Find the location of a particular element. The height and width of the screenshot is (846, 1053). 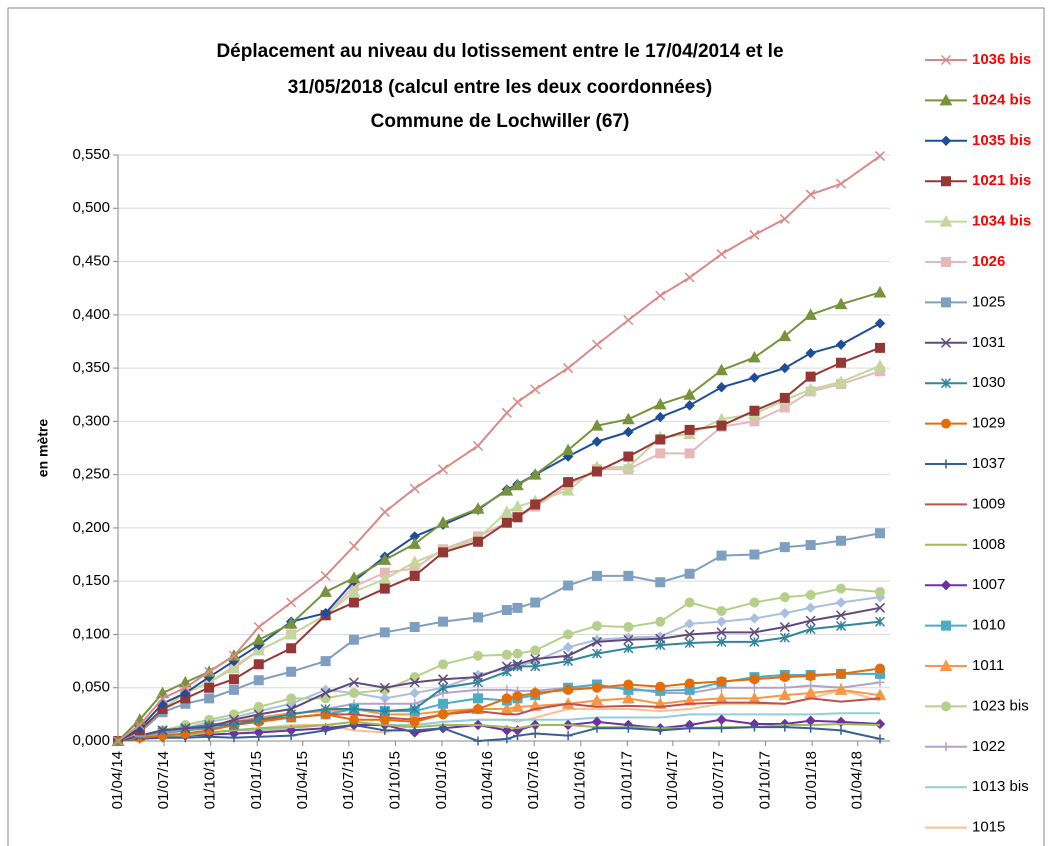

legend-label: 1009 is located at coordinates (988, 503).